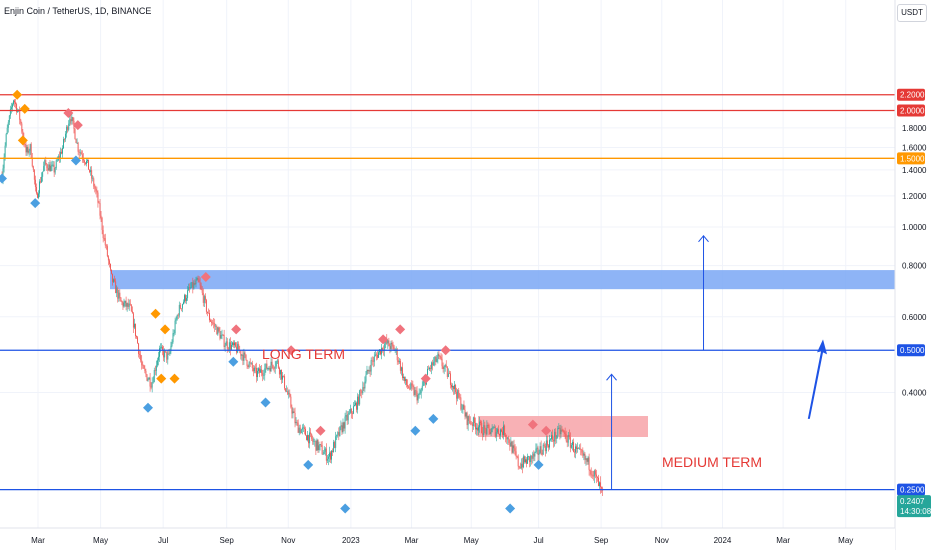 This screenshot has width=932, height=550. I want to click on price-tick-label: 0.6000, so click(914, 317).